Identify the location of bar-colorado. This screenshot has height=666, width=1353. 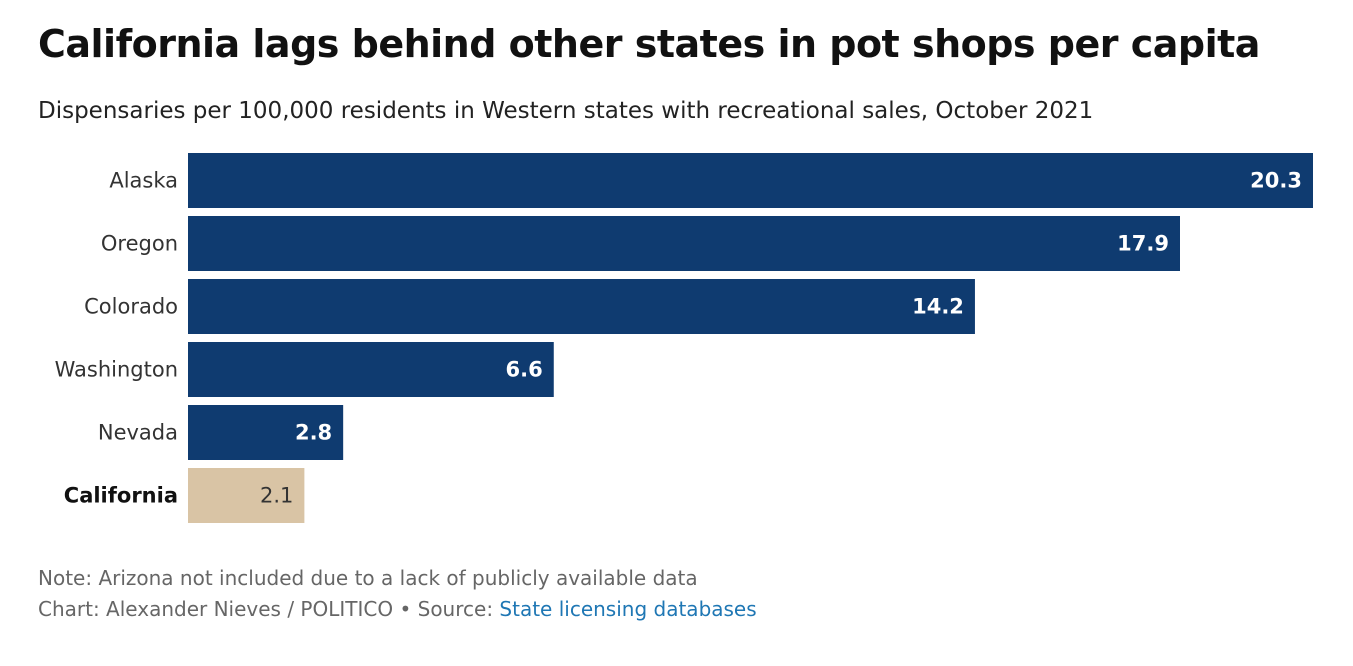
(581, 306).